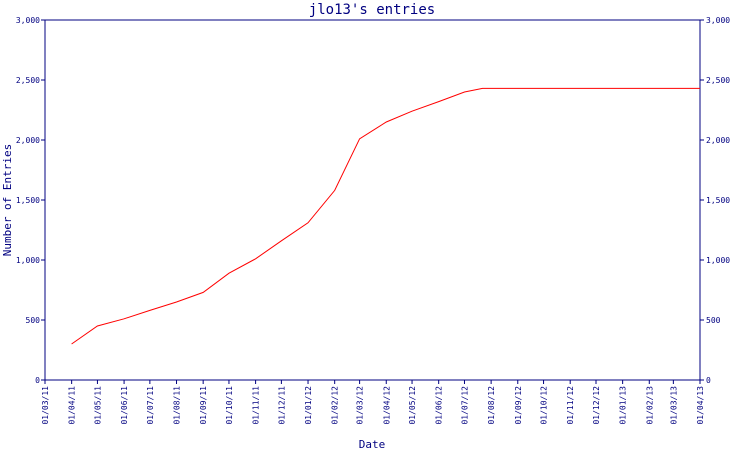  I want to click on x-tick-label: 01/03/12, so click(360, 405).